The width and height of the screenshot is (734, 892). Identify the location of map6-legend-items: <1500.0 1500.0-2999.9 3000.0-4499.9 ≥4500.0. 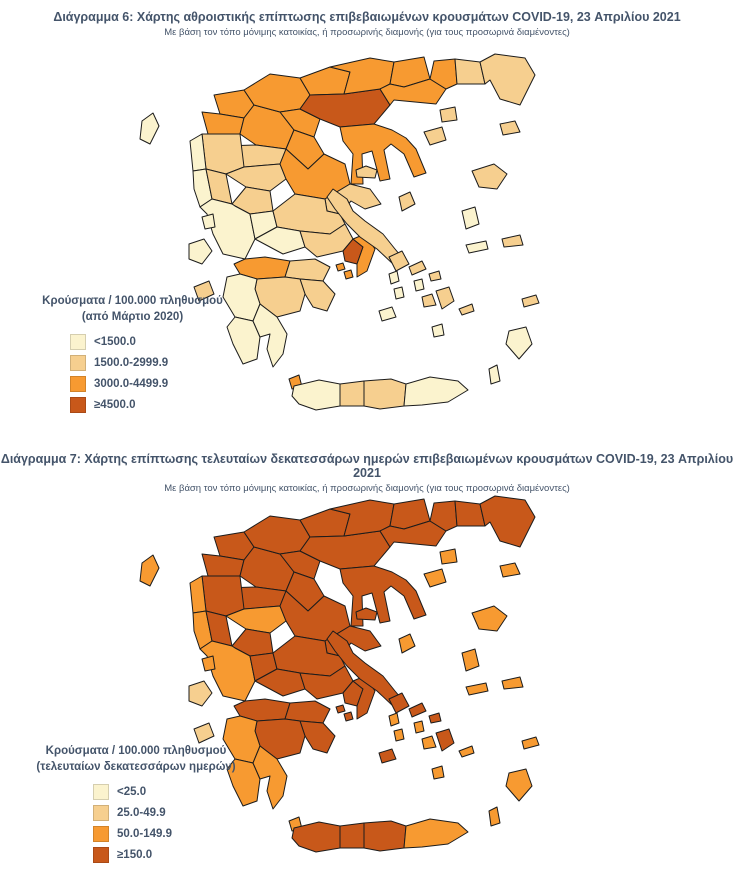
(132, 373).